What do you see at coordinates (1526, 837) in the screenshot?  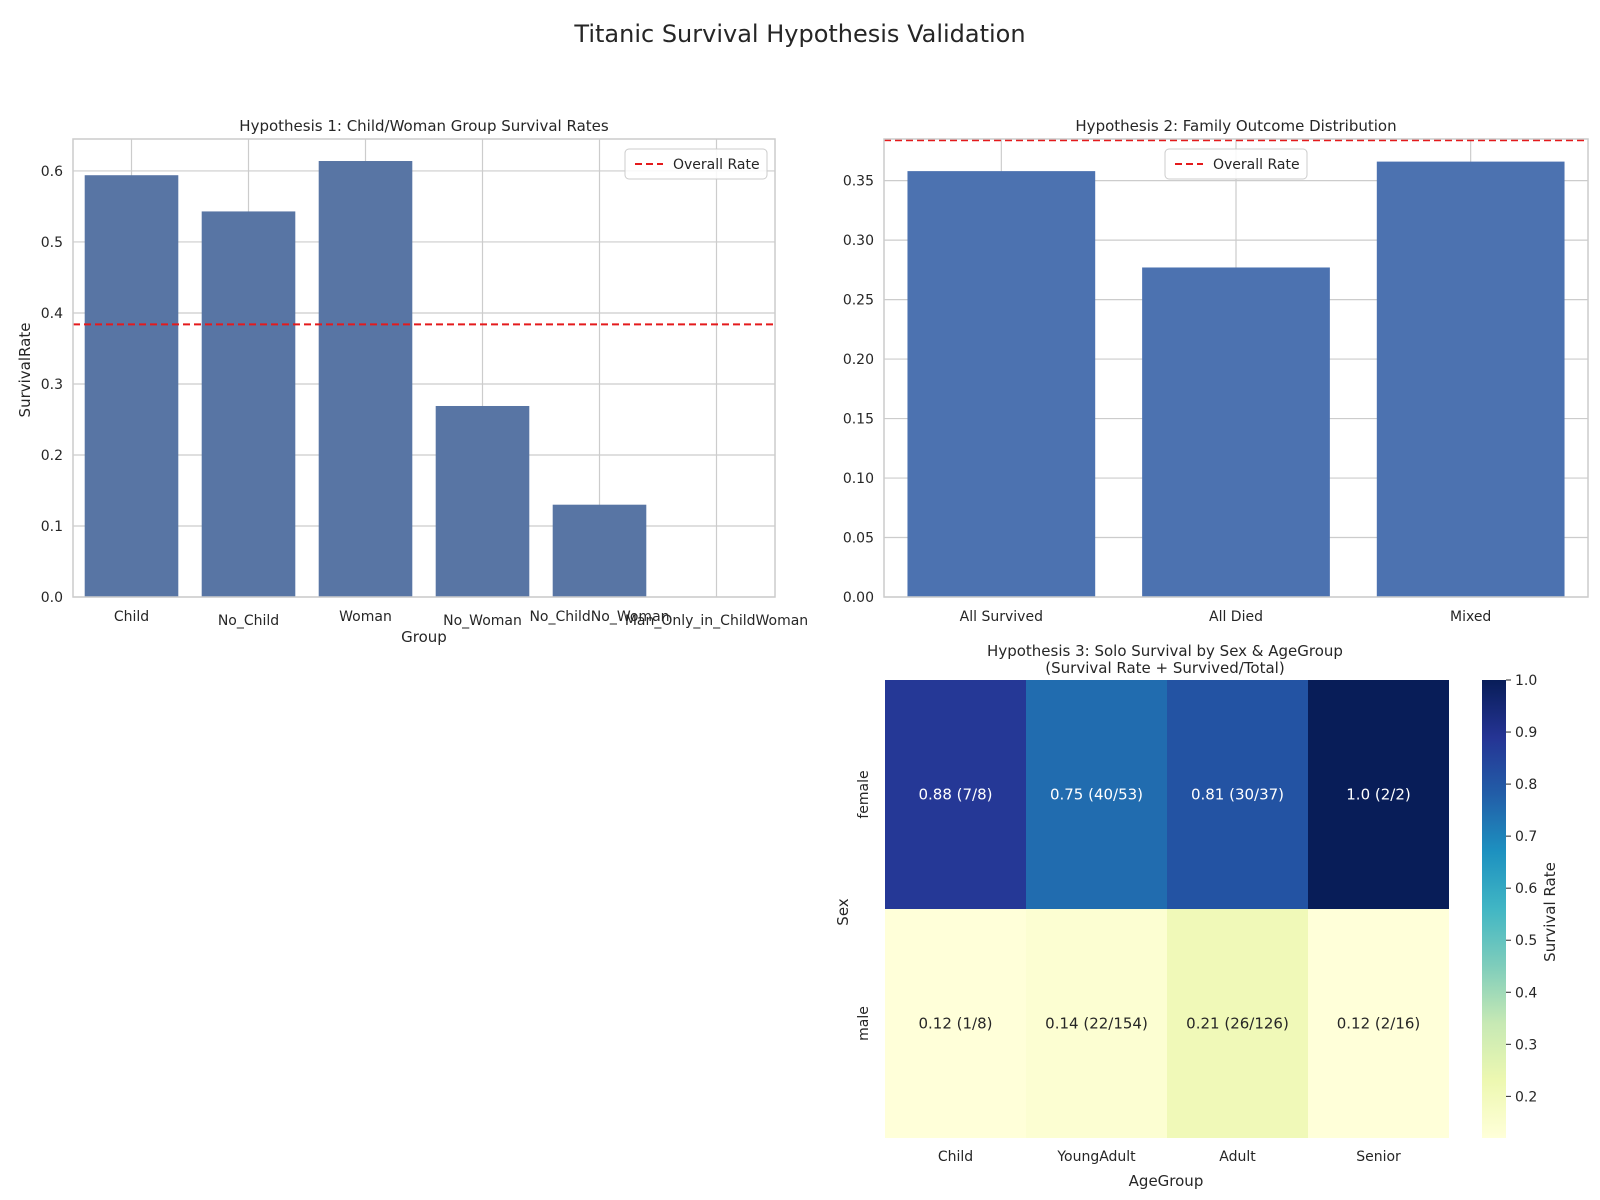 I see `colorbar-tick-label: 0.7` at bounding box center [1526, 837].